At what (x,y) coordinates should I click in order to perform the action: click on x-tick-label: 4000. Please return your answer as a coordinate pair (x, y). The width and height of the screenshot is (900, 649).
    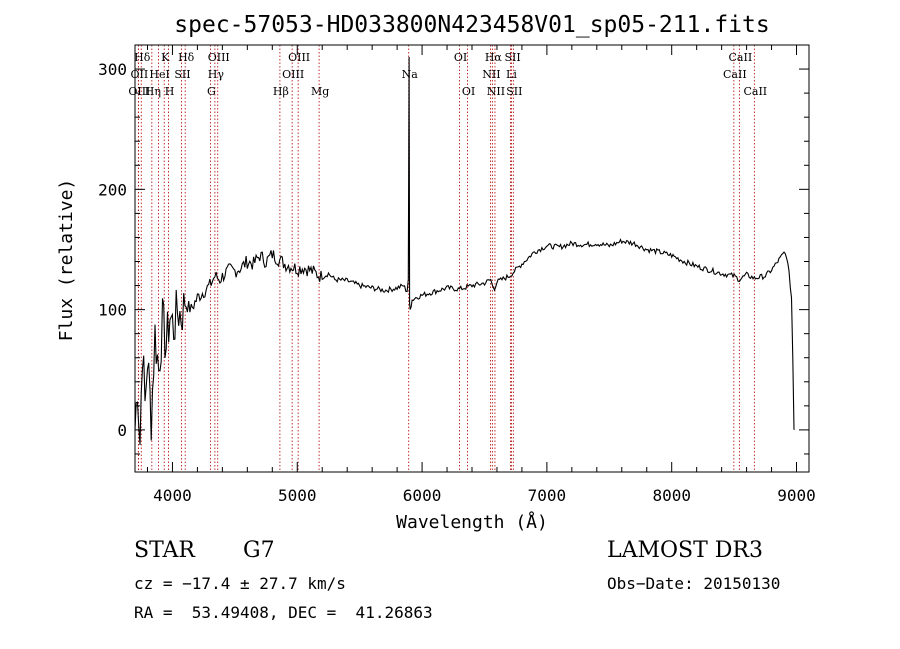
    Looking at the image, I should click on (172, 495).